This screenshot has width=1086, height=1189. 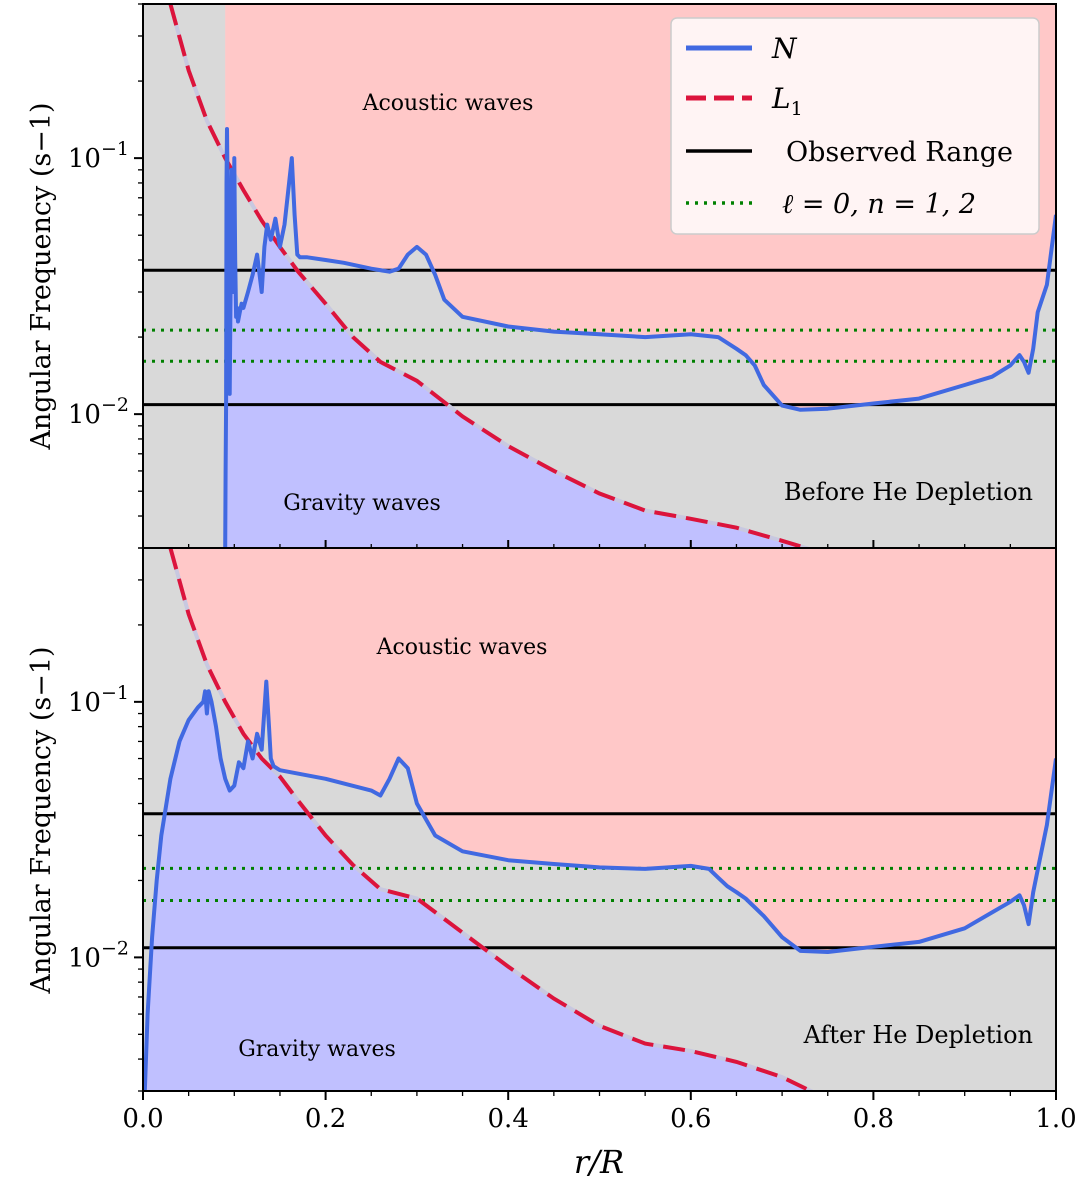 I want to click on y-axis-ticks: 10⁻² 10⁻¹, so click(x=105, y=819).